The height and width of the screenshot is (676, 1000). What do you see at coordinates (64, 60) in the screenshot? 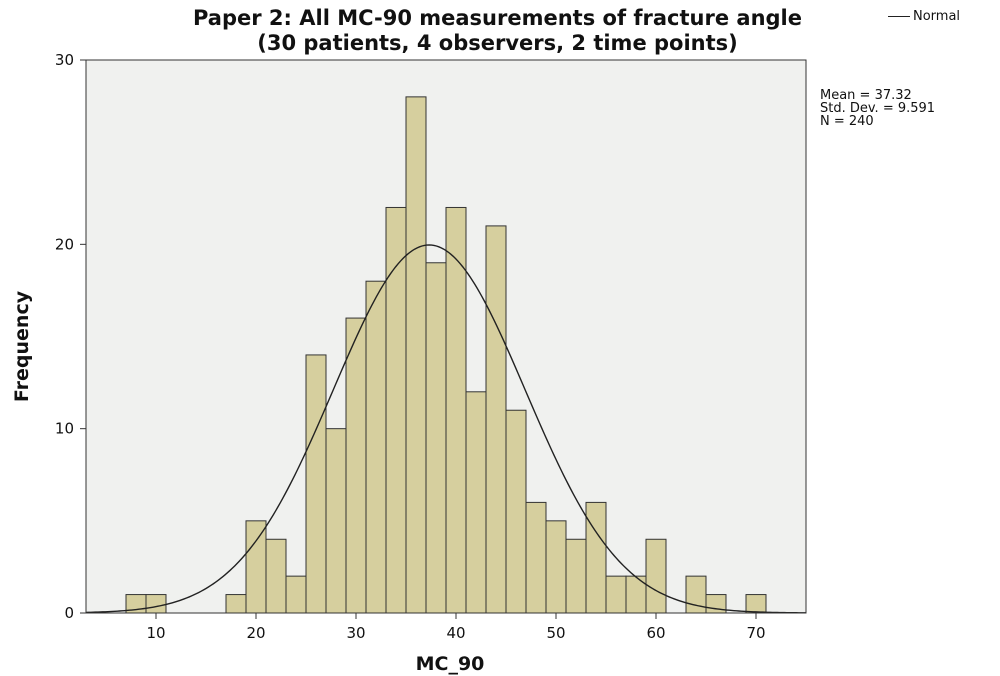
I see `y-tick-label: 30` at bounding box center [64, 60].